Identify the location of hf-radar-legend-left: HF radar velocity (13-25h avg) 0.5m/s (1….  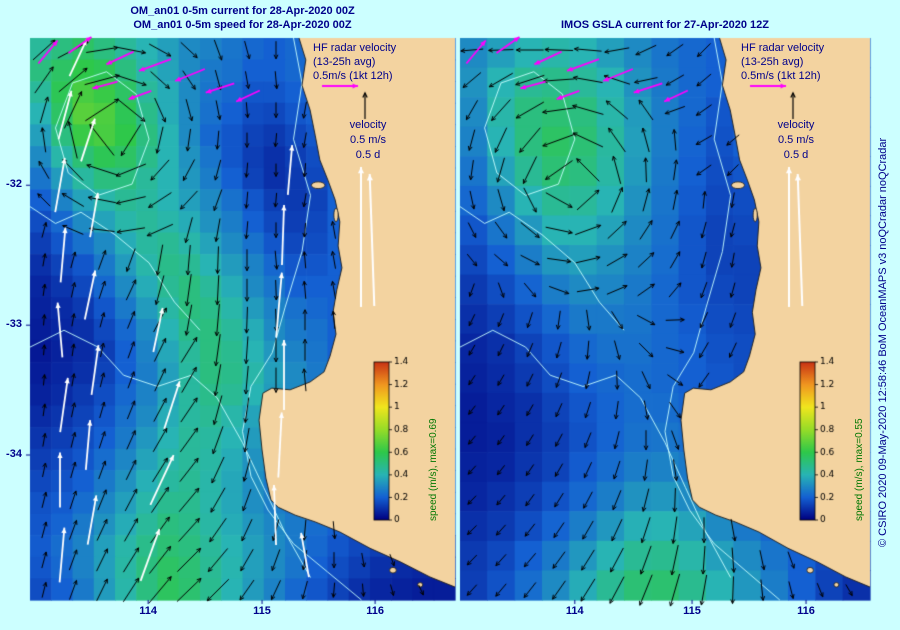
(354, 62).